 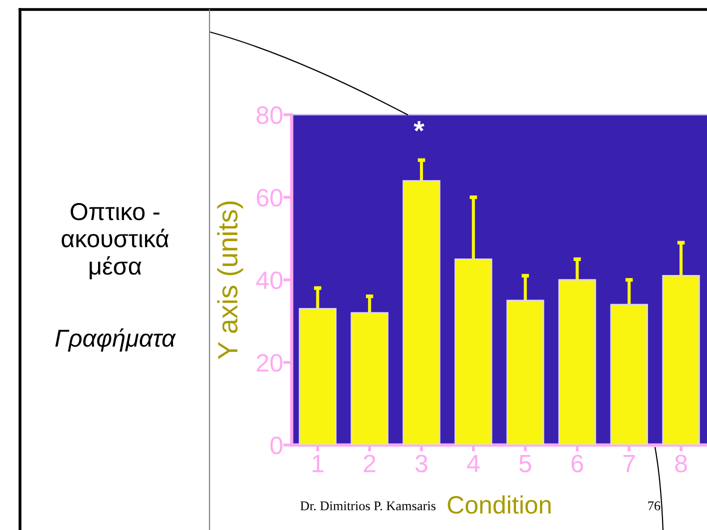 I want to click on x-tick-label: 1, so click(x=318, y=463).